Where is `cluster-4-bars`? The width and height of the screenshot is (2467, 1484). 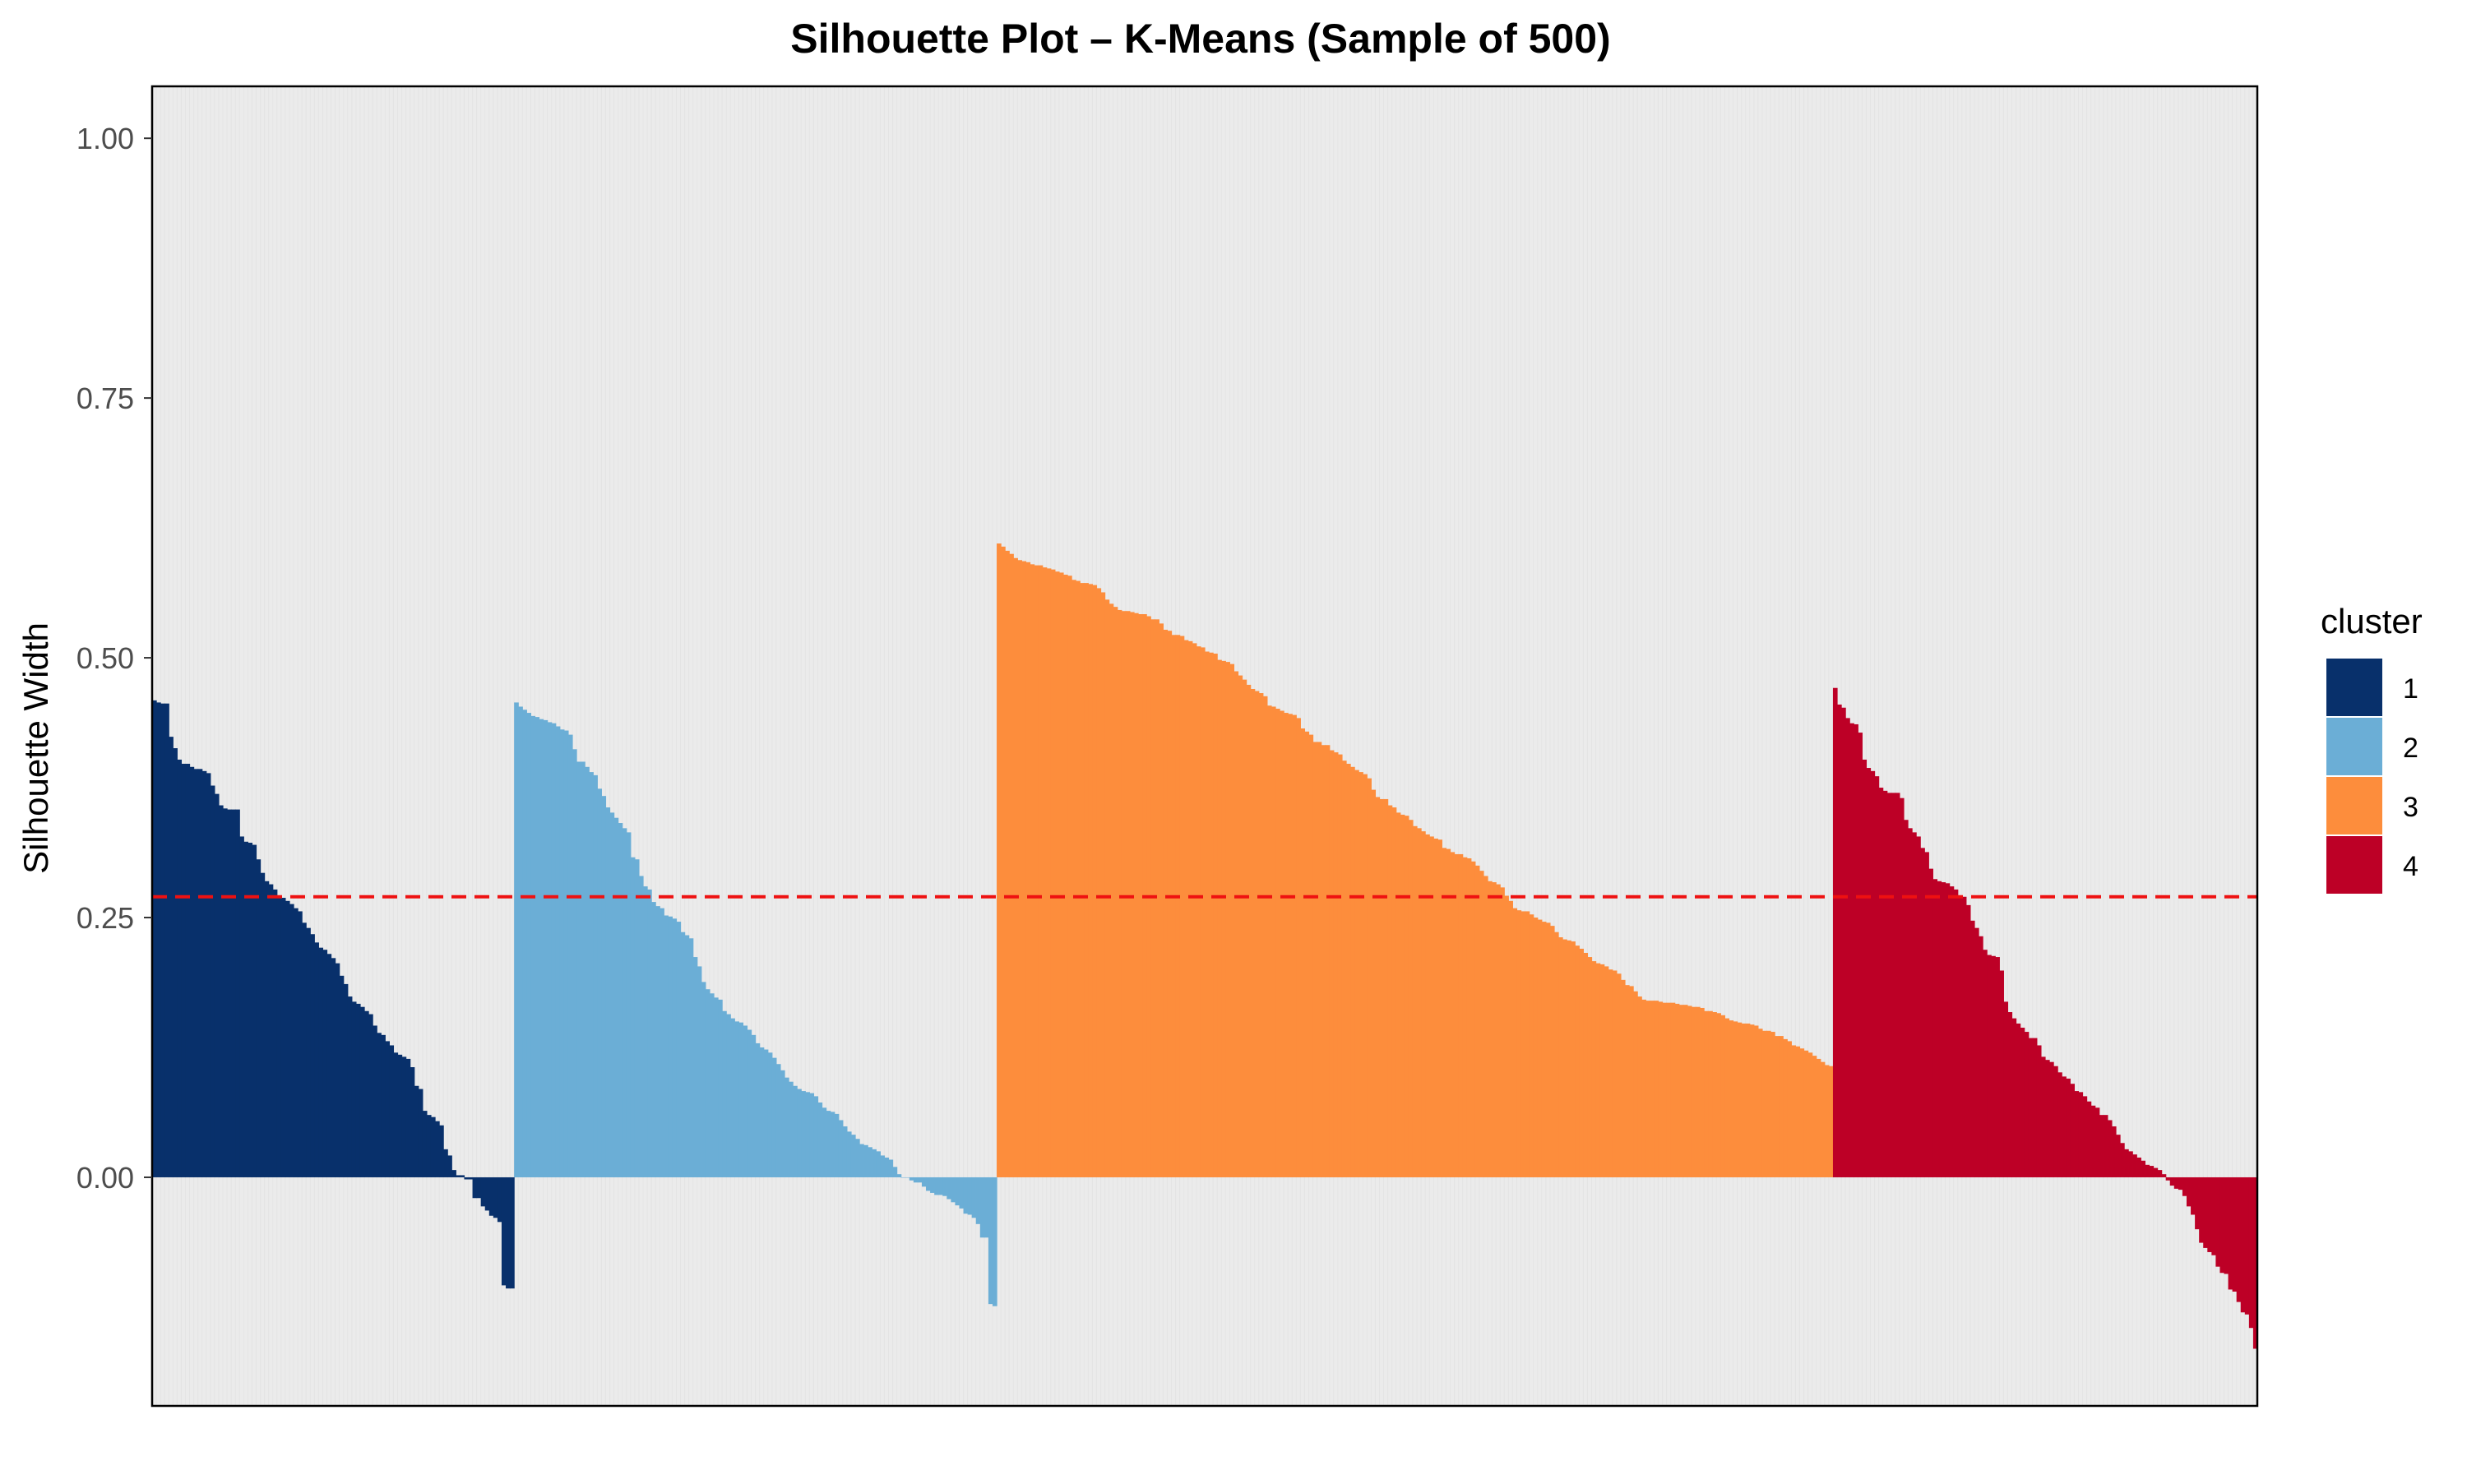 cluster-4-bars is located at coordinates (2045, 1018).